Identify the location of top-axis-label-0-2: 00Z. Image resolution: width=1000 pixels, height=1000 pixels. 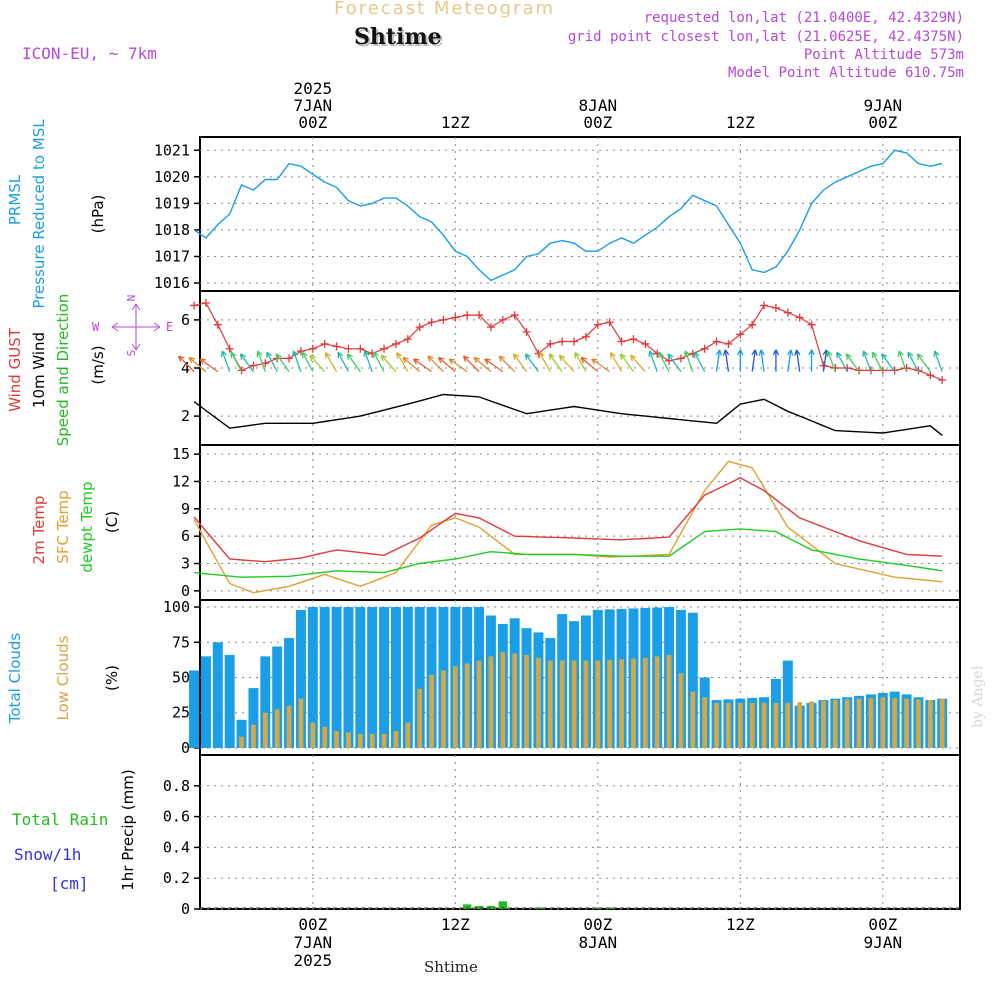
(312, 122).